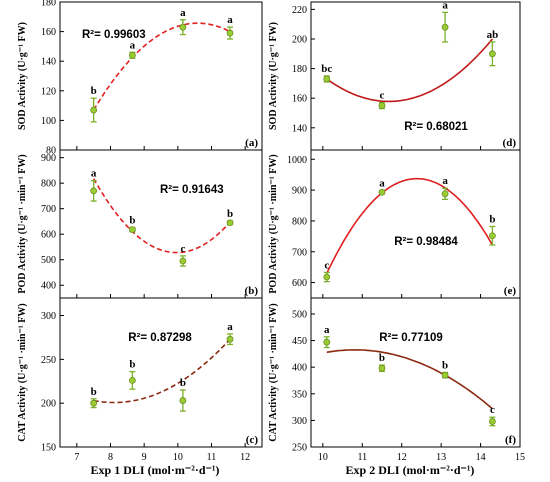 This screenshot has height=482, width=550. Describe the element at coordinates (481, 457) in the screenshot. I see `x-tick-label: 14` at that location.